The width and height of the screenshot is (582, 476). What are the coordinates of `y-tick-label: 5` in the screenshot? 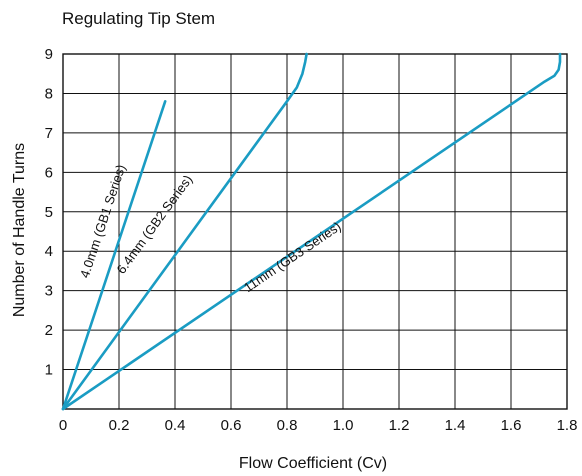 It's located at (49, 212).